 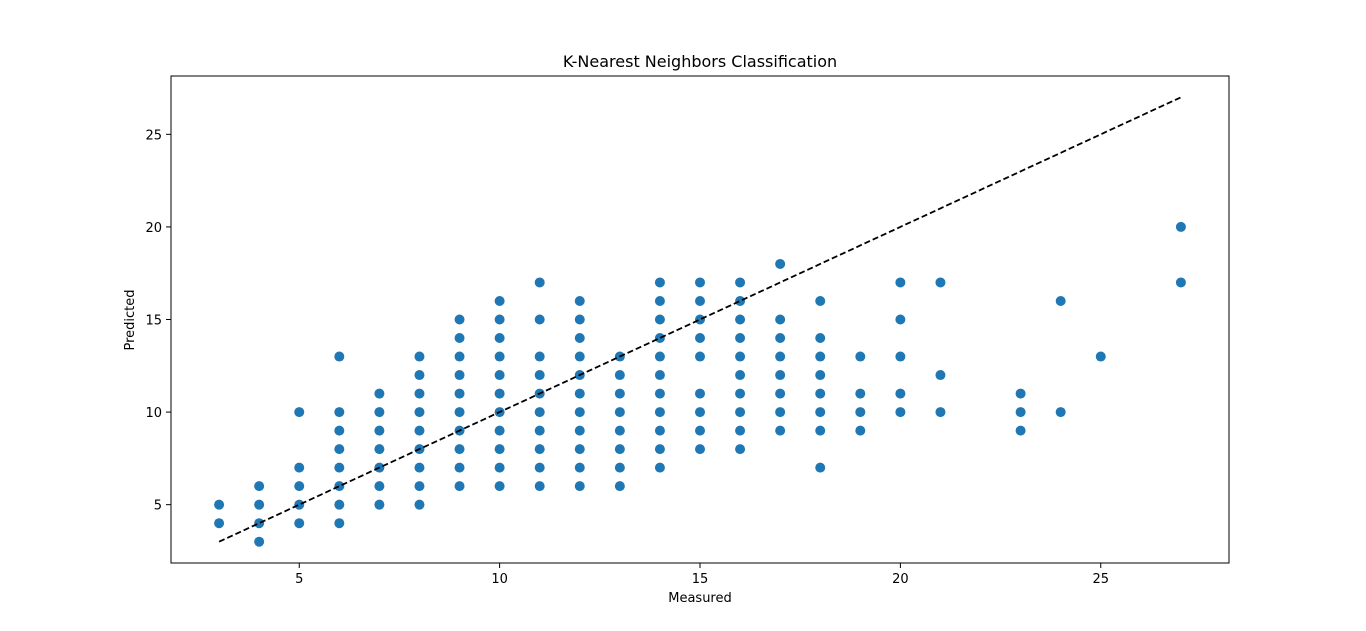 What do you see at coordinates (499, 579) in the screenshot?
I see `x-tick-label: 10` at bounding box center [499, 579].